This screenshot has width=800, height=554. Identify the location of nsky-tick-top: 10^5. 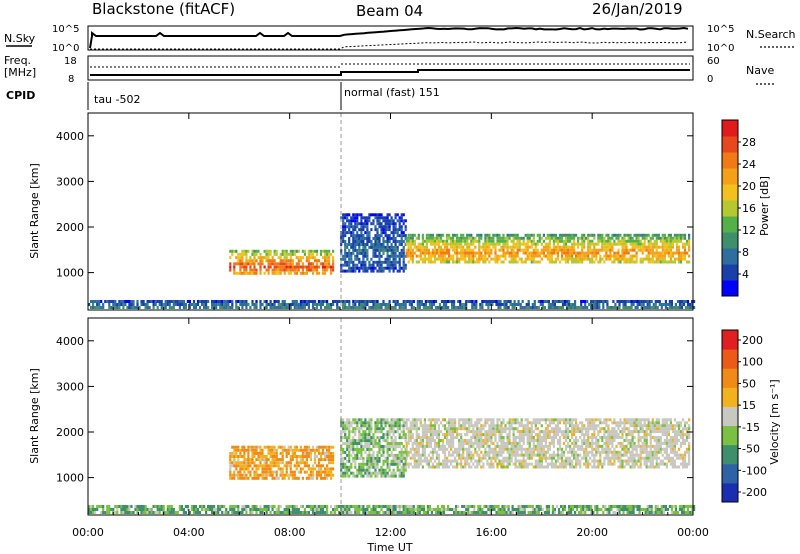
(65, 29).